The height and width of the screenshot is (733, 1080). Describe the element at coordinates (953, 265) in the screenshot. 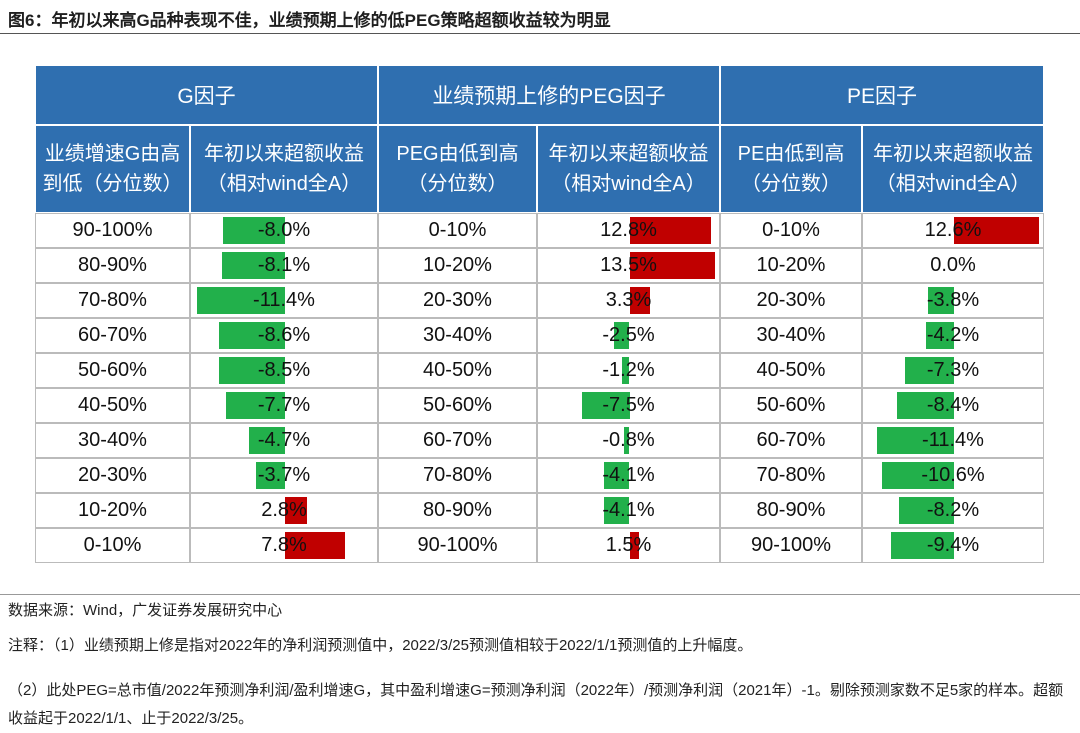

I see `table-cell: 0.0%` at that location.